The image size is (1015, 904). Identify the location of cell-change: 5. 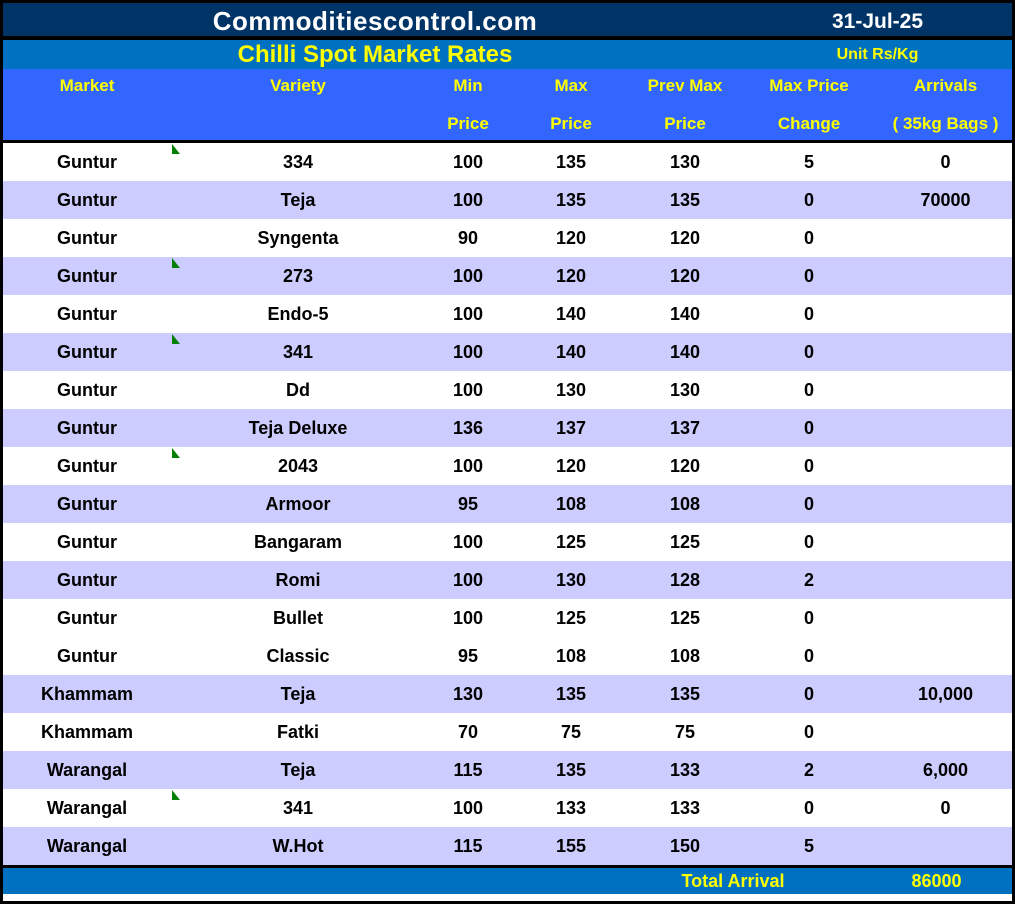
(809, 162).